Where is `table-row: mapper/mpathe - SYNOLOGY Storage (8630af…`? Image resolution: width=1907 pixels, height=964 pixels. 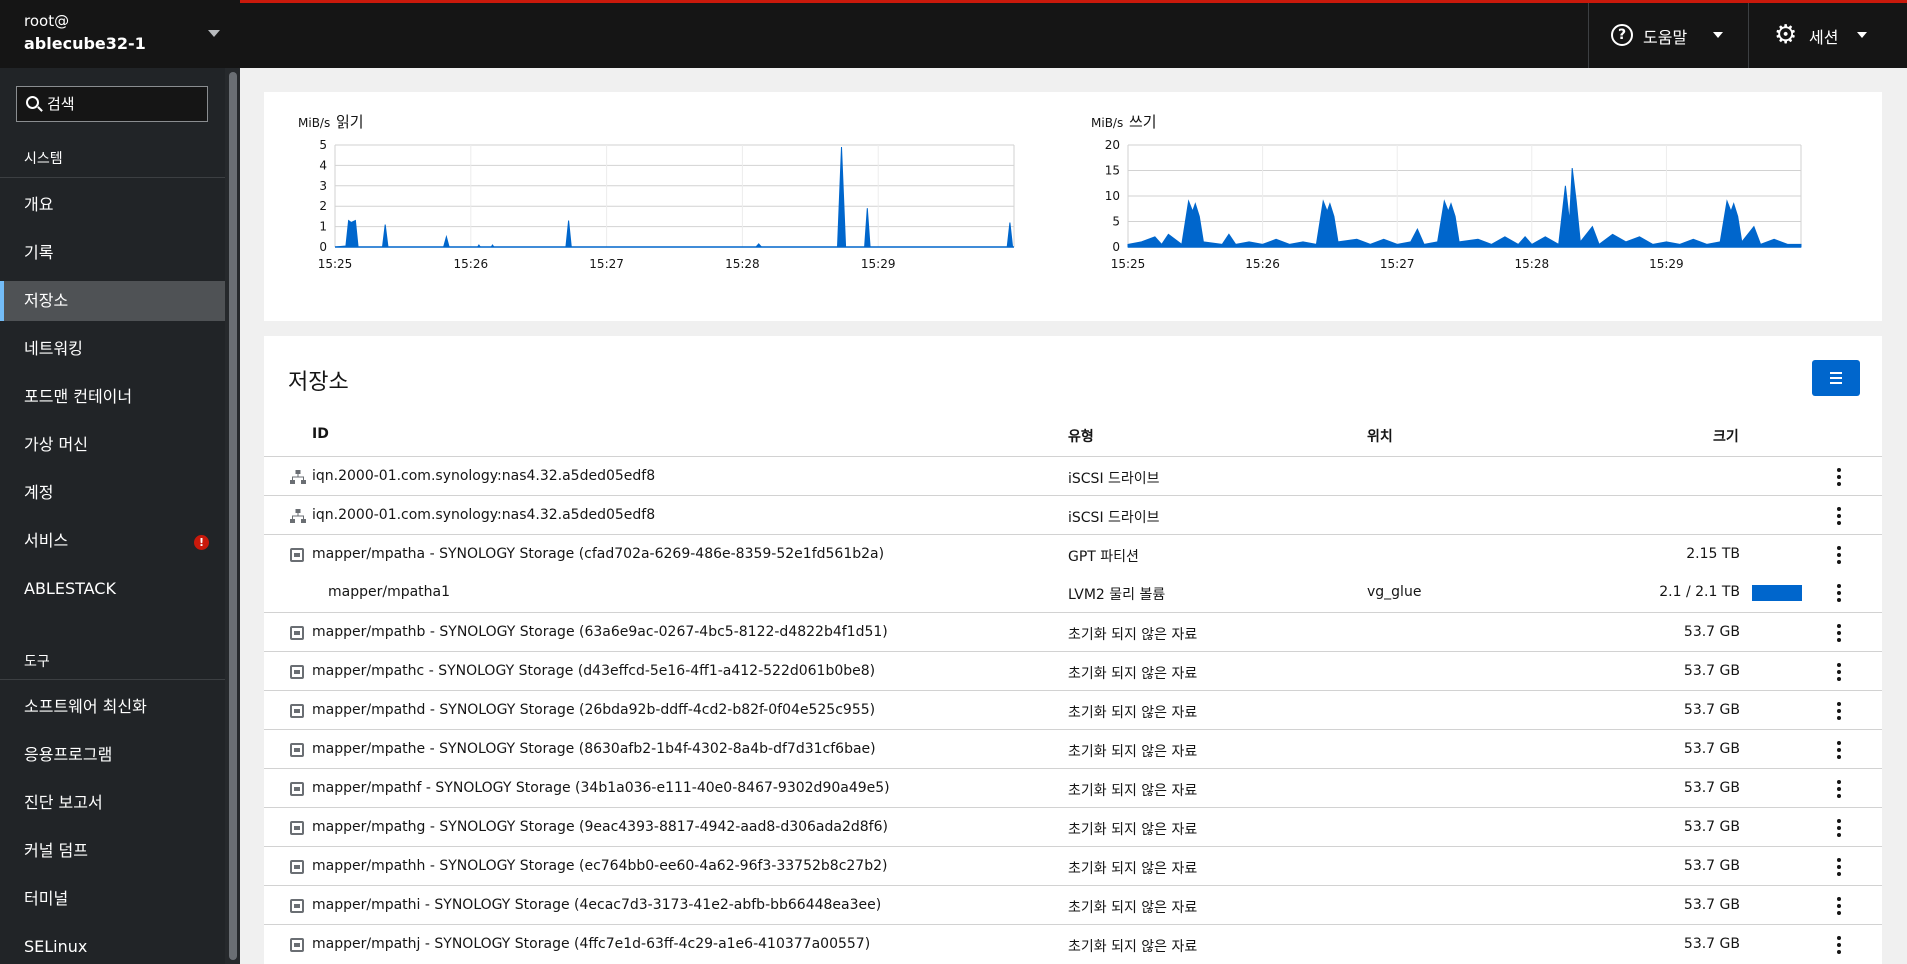 table-row: mapper/mpathe - SYNOLOGY Storage (8630af… is located at coordinates (1073, 748).